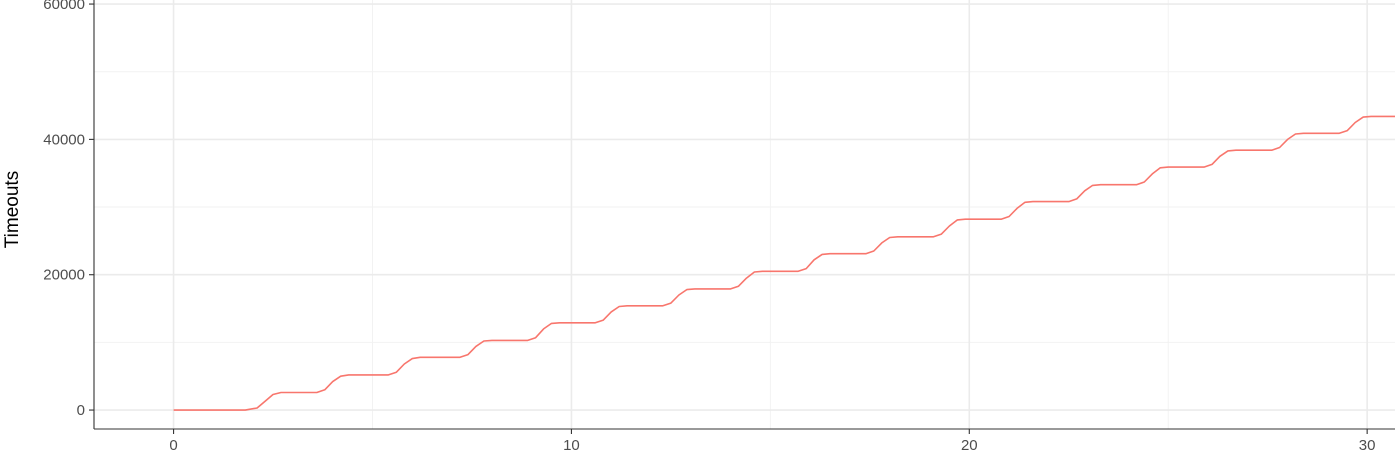 The image size is (1395, 455). What do you see at coordinates (1367, 445) in the screenshot?
I see `x-tick-label: 30` at bounding box center [1367, 445].